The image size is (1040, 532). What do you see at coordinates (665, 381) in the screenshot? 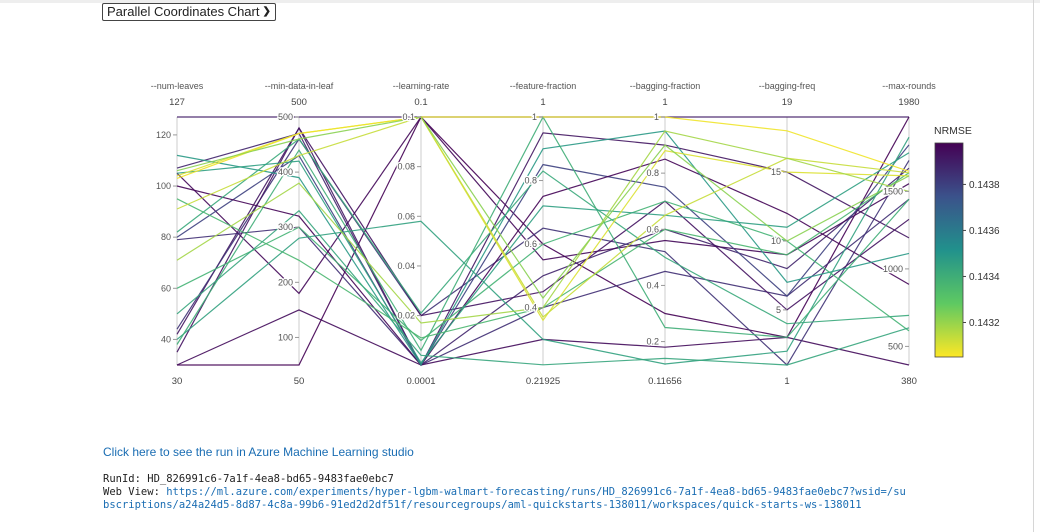
I see `axis-min-label: 0.11656` at bounding box center [665, 381].